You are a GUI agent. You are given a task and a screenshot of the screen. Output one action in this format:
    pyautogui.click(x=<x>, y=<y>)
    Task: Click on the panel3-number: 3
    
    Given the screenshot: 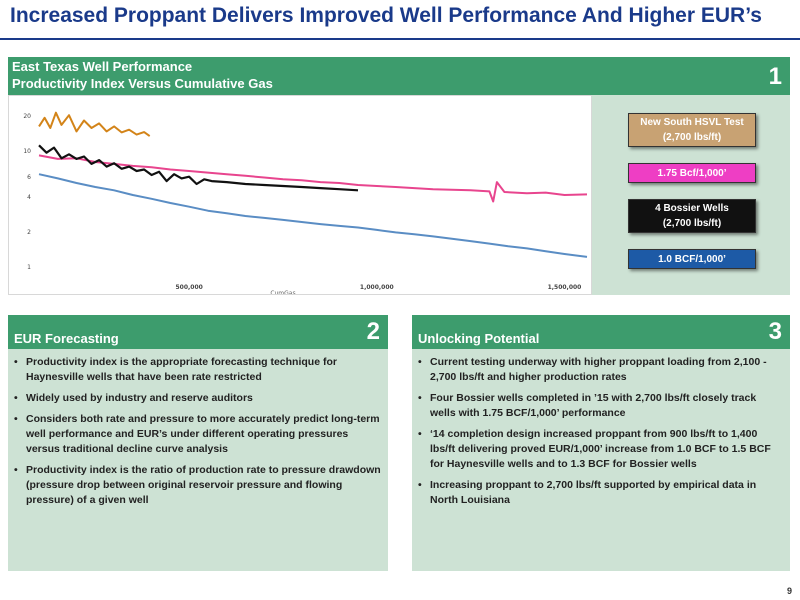 What is the action you would take?
    pyautogui.click(x=775, y=331)
    